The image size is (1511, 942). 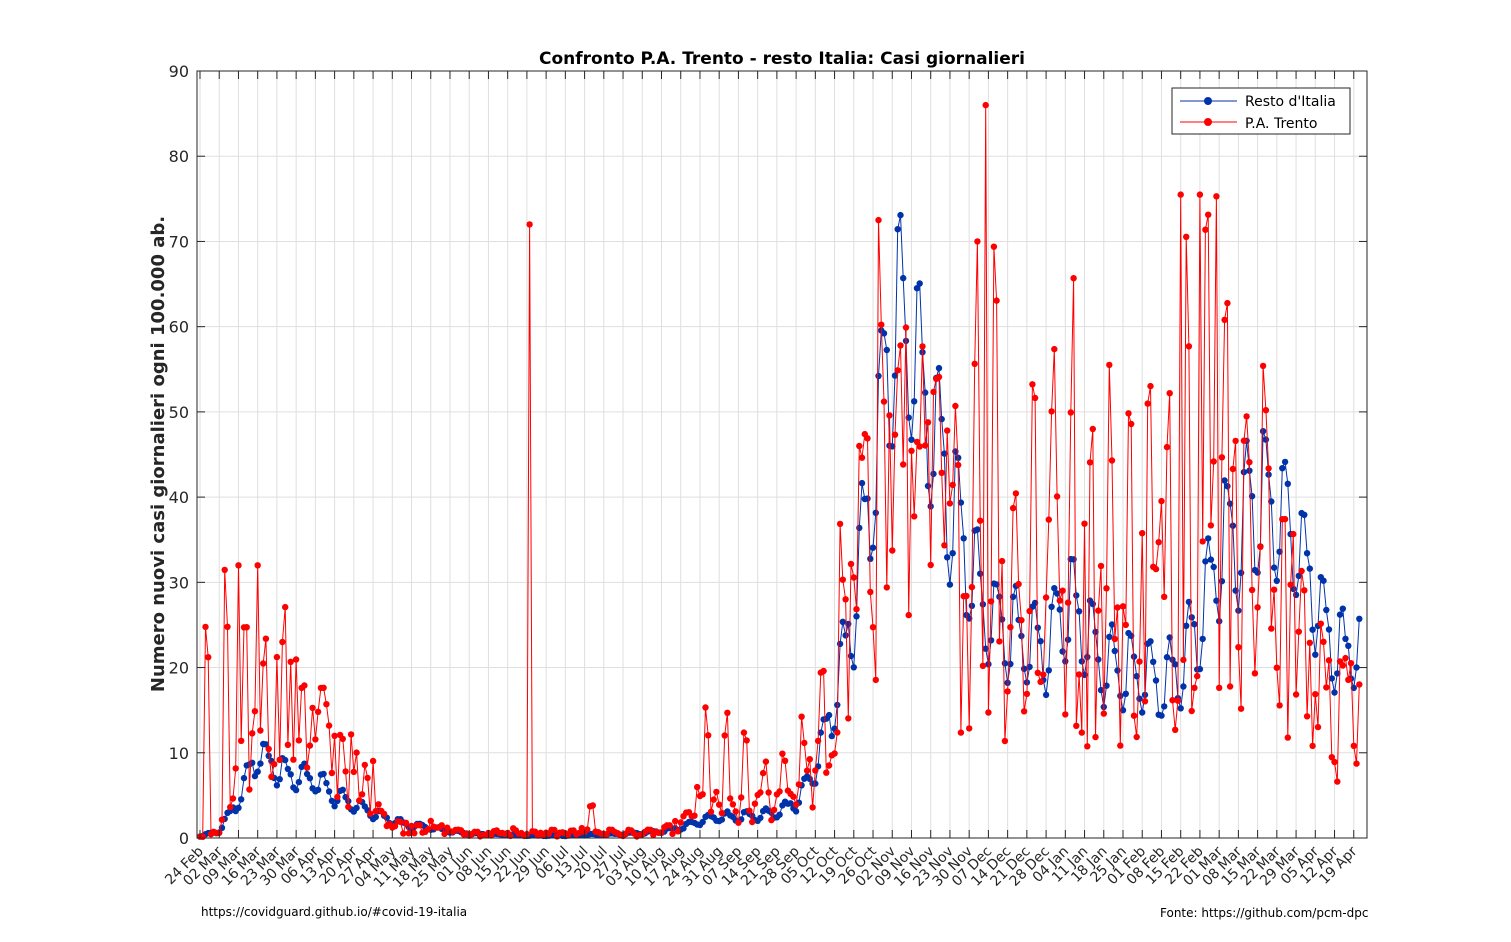 What do you see at coordinates (179, 71) in the screenshot?
I see `y-tick-label: 90` at bounding box center [179, 71].